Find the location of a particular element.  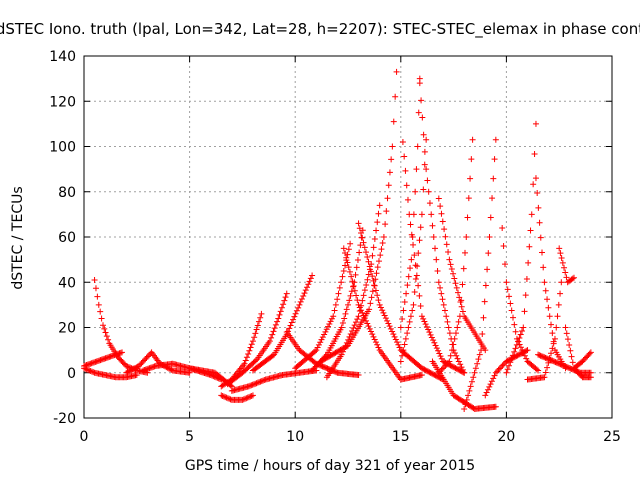

x-tick-label: 25 is located at coordinates (612, 437).